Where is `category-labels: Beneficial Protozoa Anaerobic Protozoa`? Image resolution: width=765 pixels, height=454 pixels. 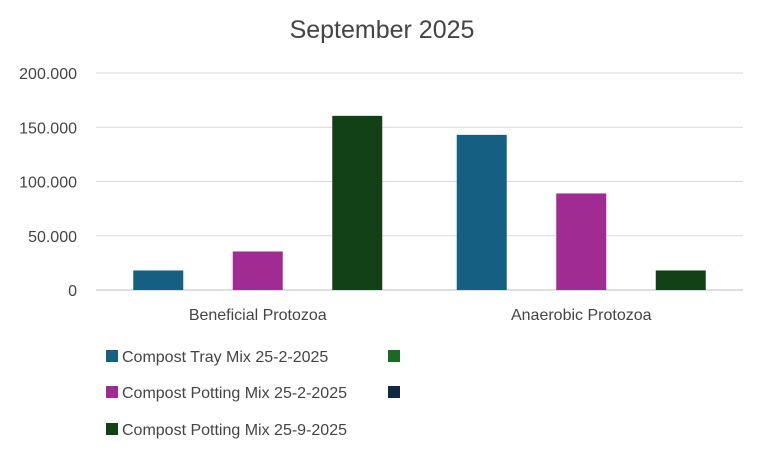
category-labels: Beneficial Protozoa Anaerobic Protozoa is located at coordinates (420, 315).